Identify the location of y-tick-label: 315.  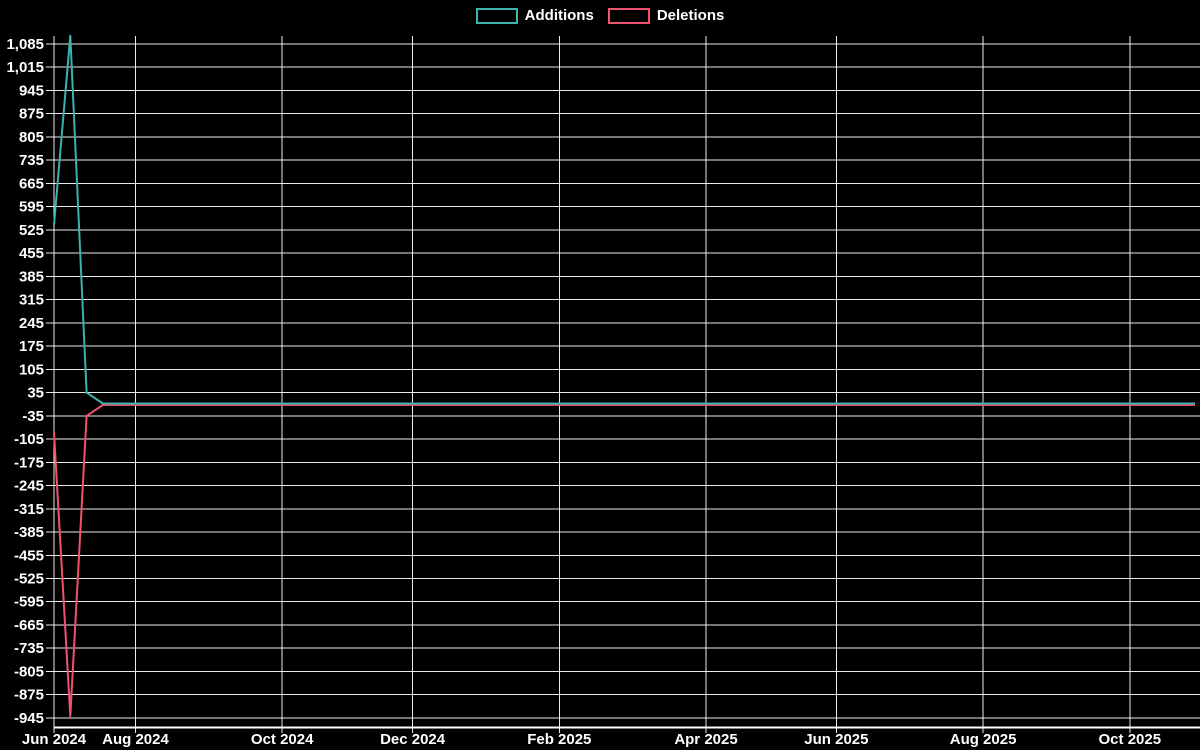
(31, 300).